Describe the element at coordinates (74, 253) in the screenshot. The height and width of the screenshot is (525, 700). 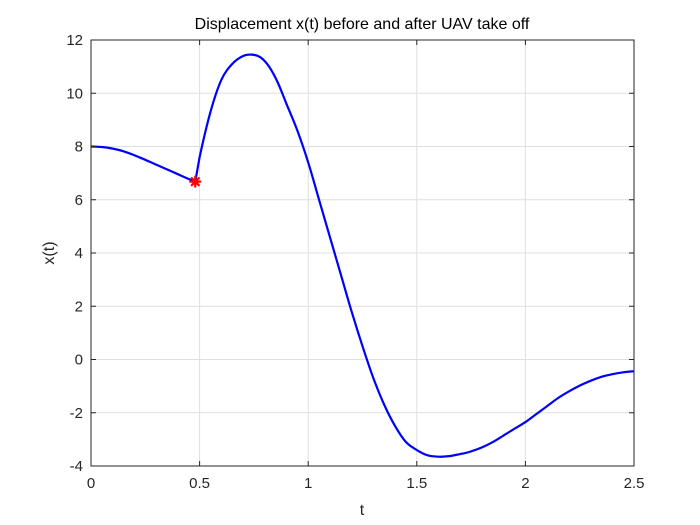
I see `y-tick-labels: -4 -2 0 2 4 6 8 10 12` at that location.